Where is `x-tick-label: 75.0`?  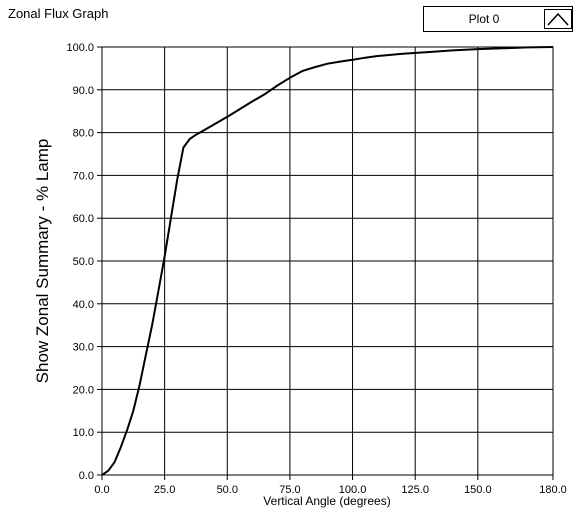
x-tick-label: 75.0 is located at coordinates (289, 490).